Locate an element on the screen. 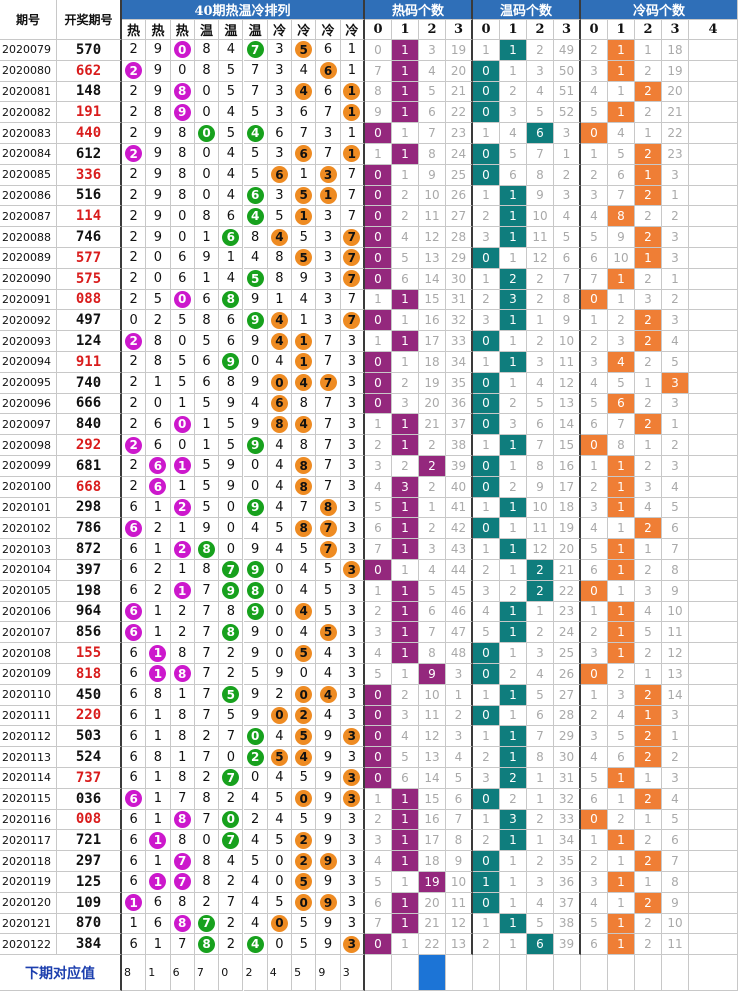  cold-count-cell: 8 is located at coordinates (675, 882).